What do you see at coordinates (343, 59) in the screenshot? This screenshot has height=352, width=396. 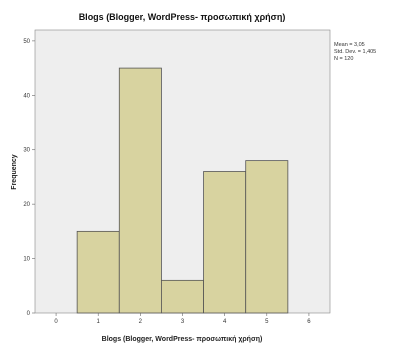 I see `stat-n: N = 120` at bounding box center [343, 59].